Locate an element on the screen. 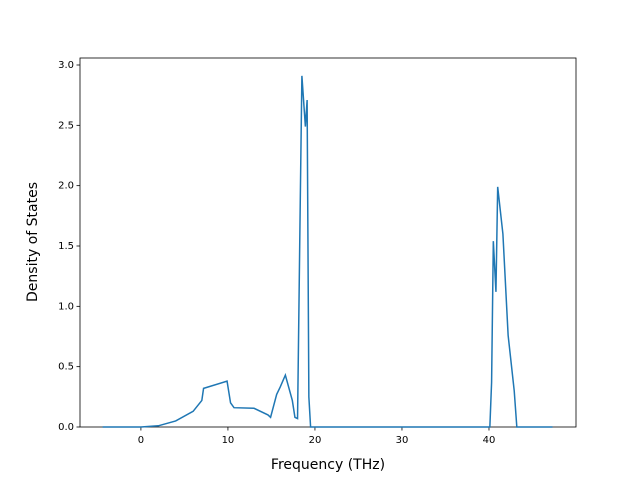 This screenshot has height=480, width=640. x-tick-label: 10 is located at coordinates (228, 440).